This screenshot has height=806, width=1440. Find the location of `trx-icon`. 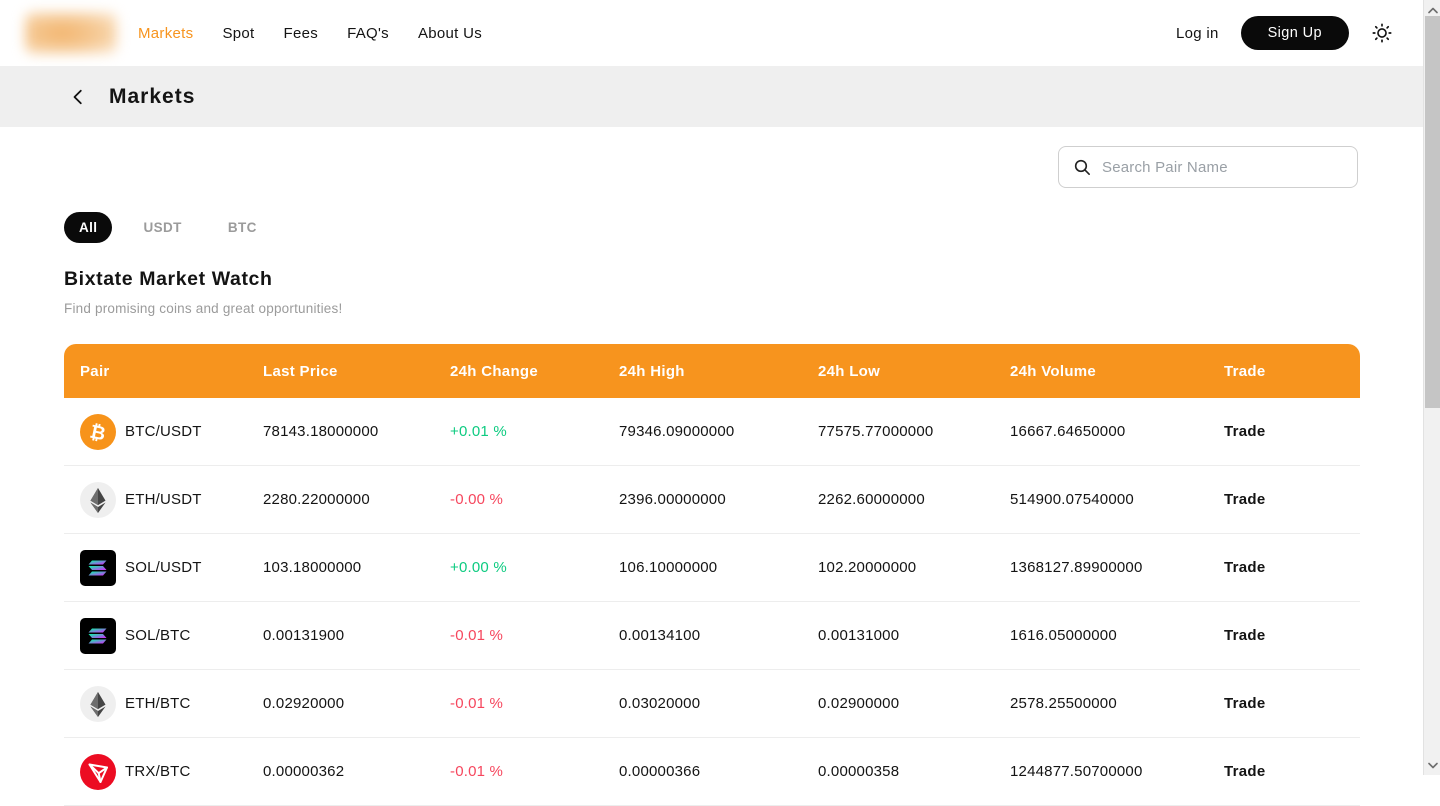

trx-icon is located at coordinates (98, 771).